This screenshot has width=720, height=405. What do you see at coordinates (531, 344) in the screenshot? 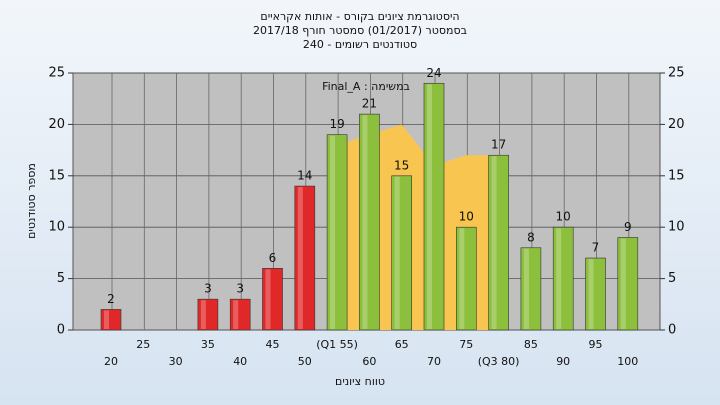
I see `x-tick-label: 85` at bounding box center [531, 344].